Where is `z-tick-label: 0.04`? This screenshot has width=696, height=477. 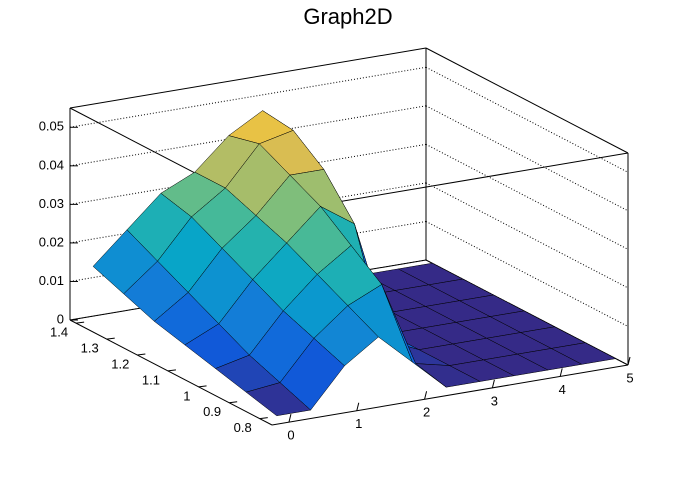 z-tick-label: 0.04 is located at coordinates (51, 164).